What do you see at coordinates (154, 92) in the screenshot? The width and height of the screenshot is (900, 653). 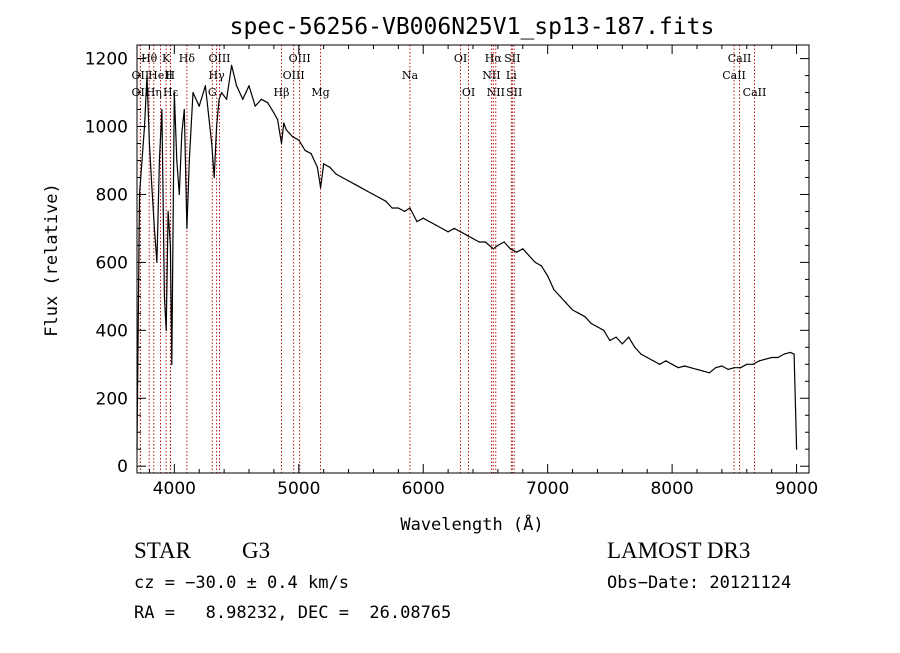 I see `line-label-3: Hη` at bounding box center [154, 92].